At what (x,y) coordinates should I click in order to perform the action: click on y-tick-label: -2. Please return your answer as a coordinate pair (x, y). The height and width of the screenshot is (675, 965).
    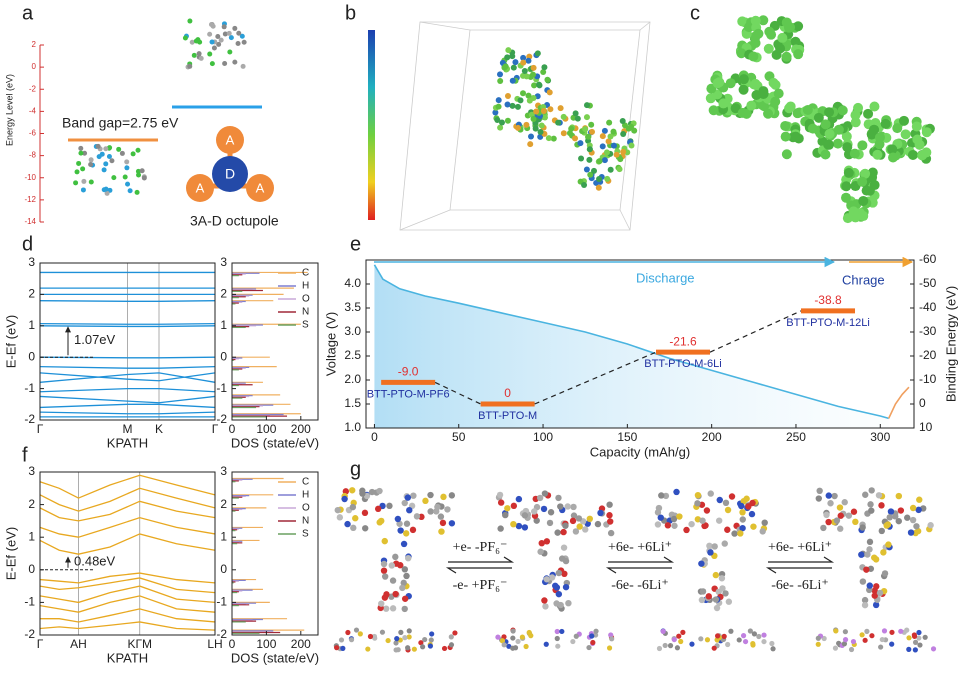
    Looking at the image, I should click on (29, 634).